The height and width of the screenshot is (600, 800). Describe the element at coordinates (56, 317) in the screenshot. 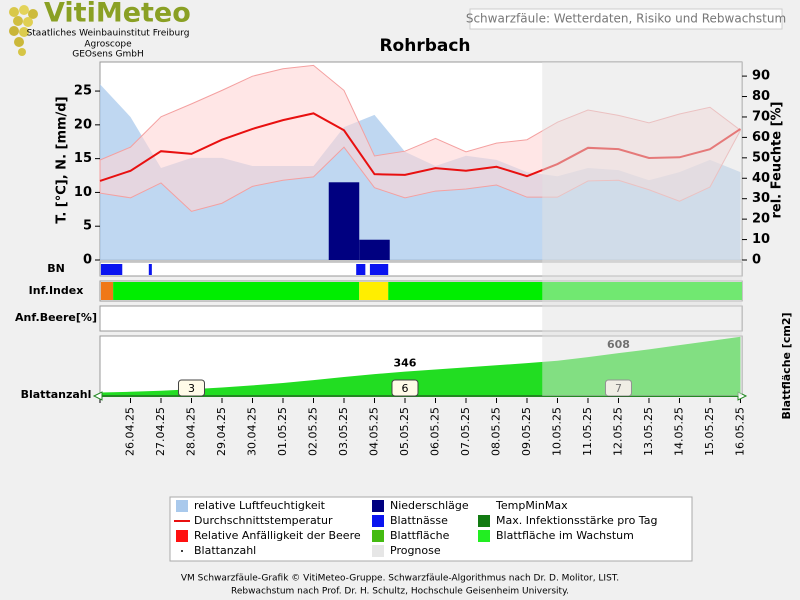

I see `row-label: Anf.Beere[%]` at that location.